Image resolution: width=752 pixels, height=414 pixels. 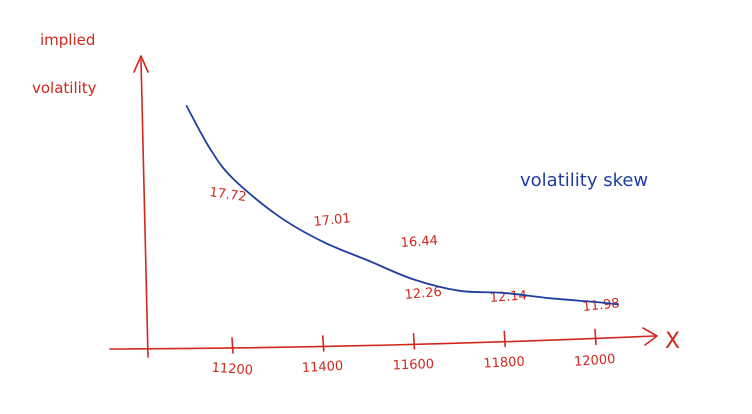 What do you see at coordinates (67, 40) in the screenshot?
I see `y-axis-label-line1: implied` at bounding box center [67, 40].